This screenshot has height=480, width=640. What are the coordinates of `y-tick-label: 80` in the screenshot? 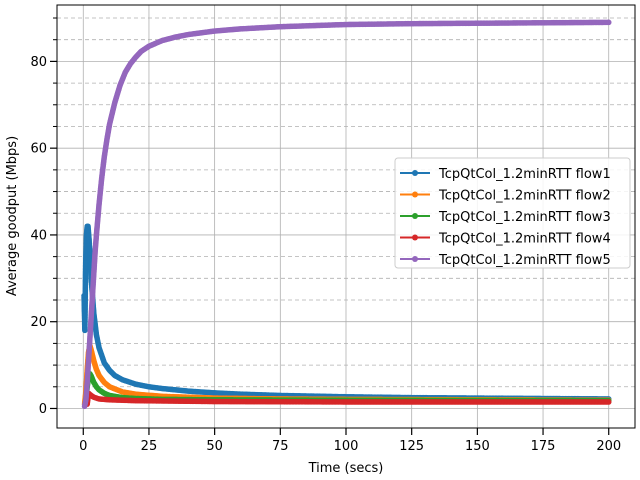 It's located at (38, 62).